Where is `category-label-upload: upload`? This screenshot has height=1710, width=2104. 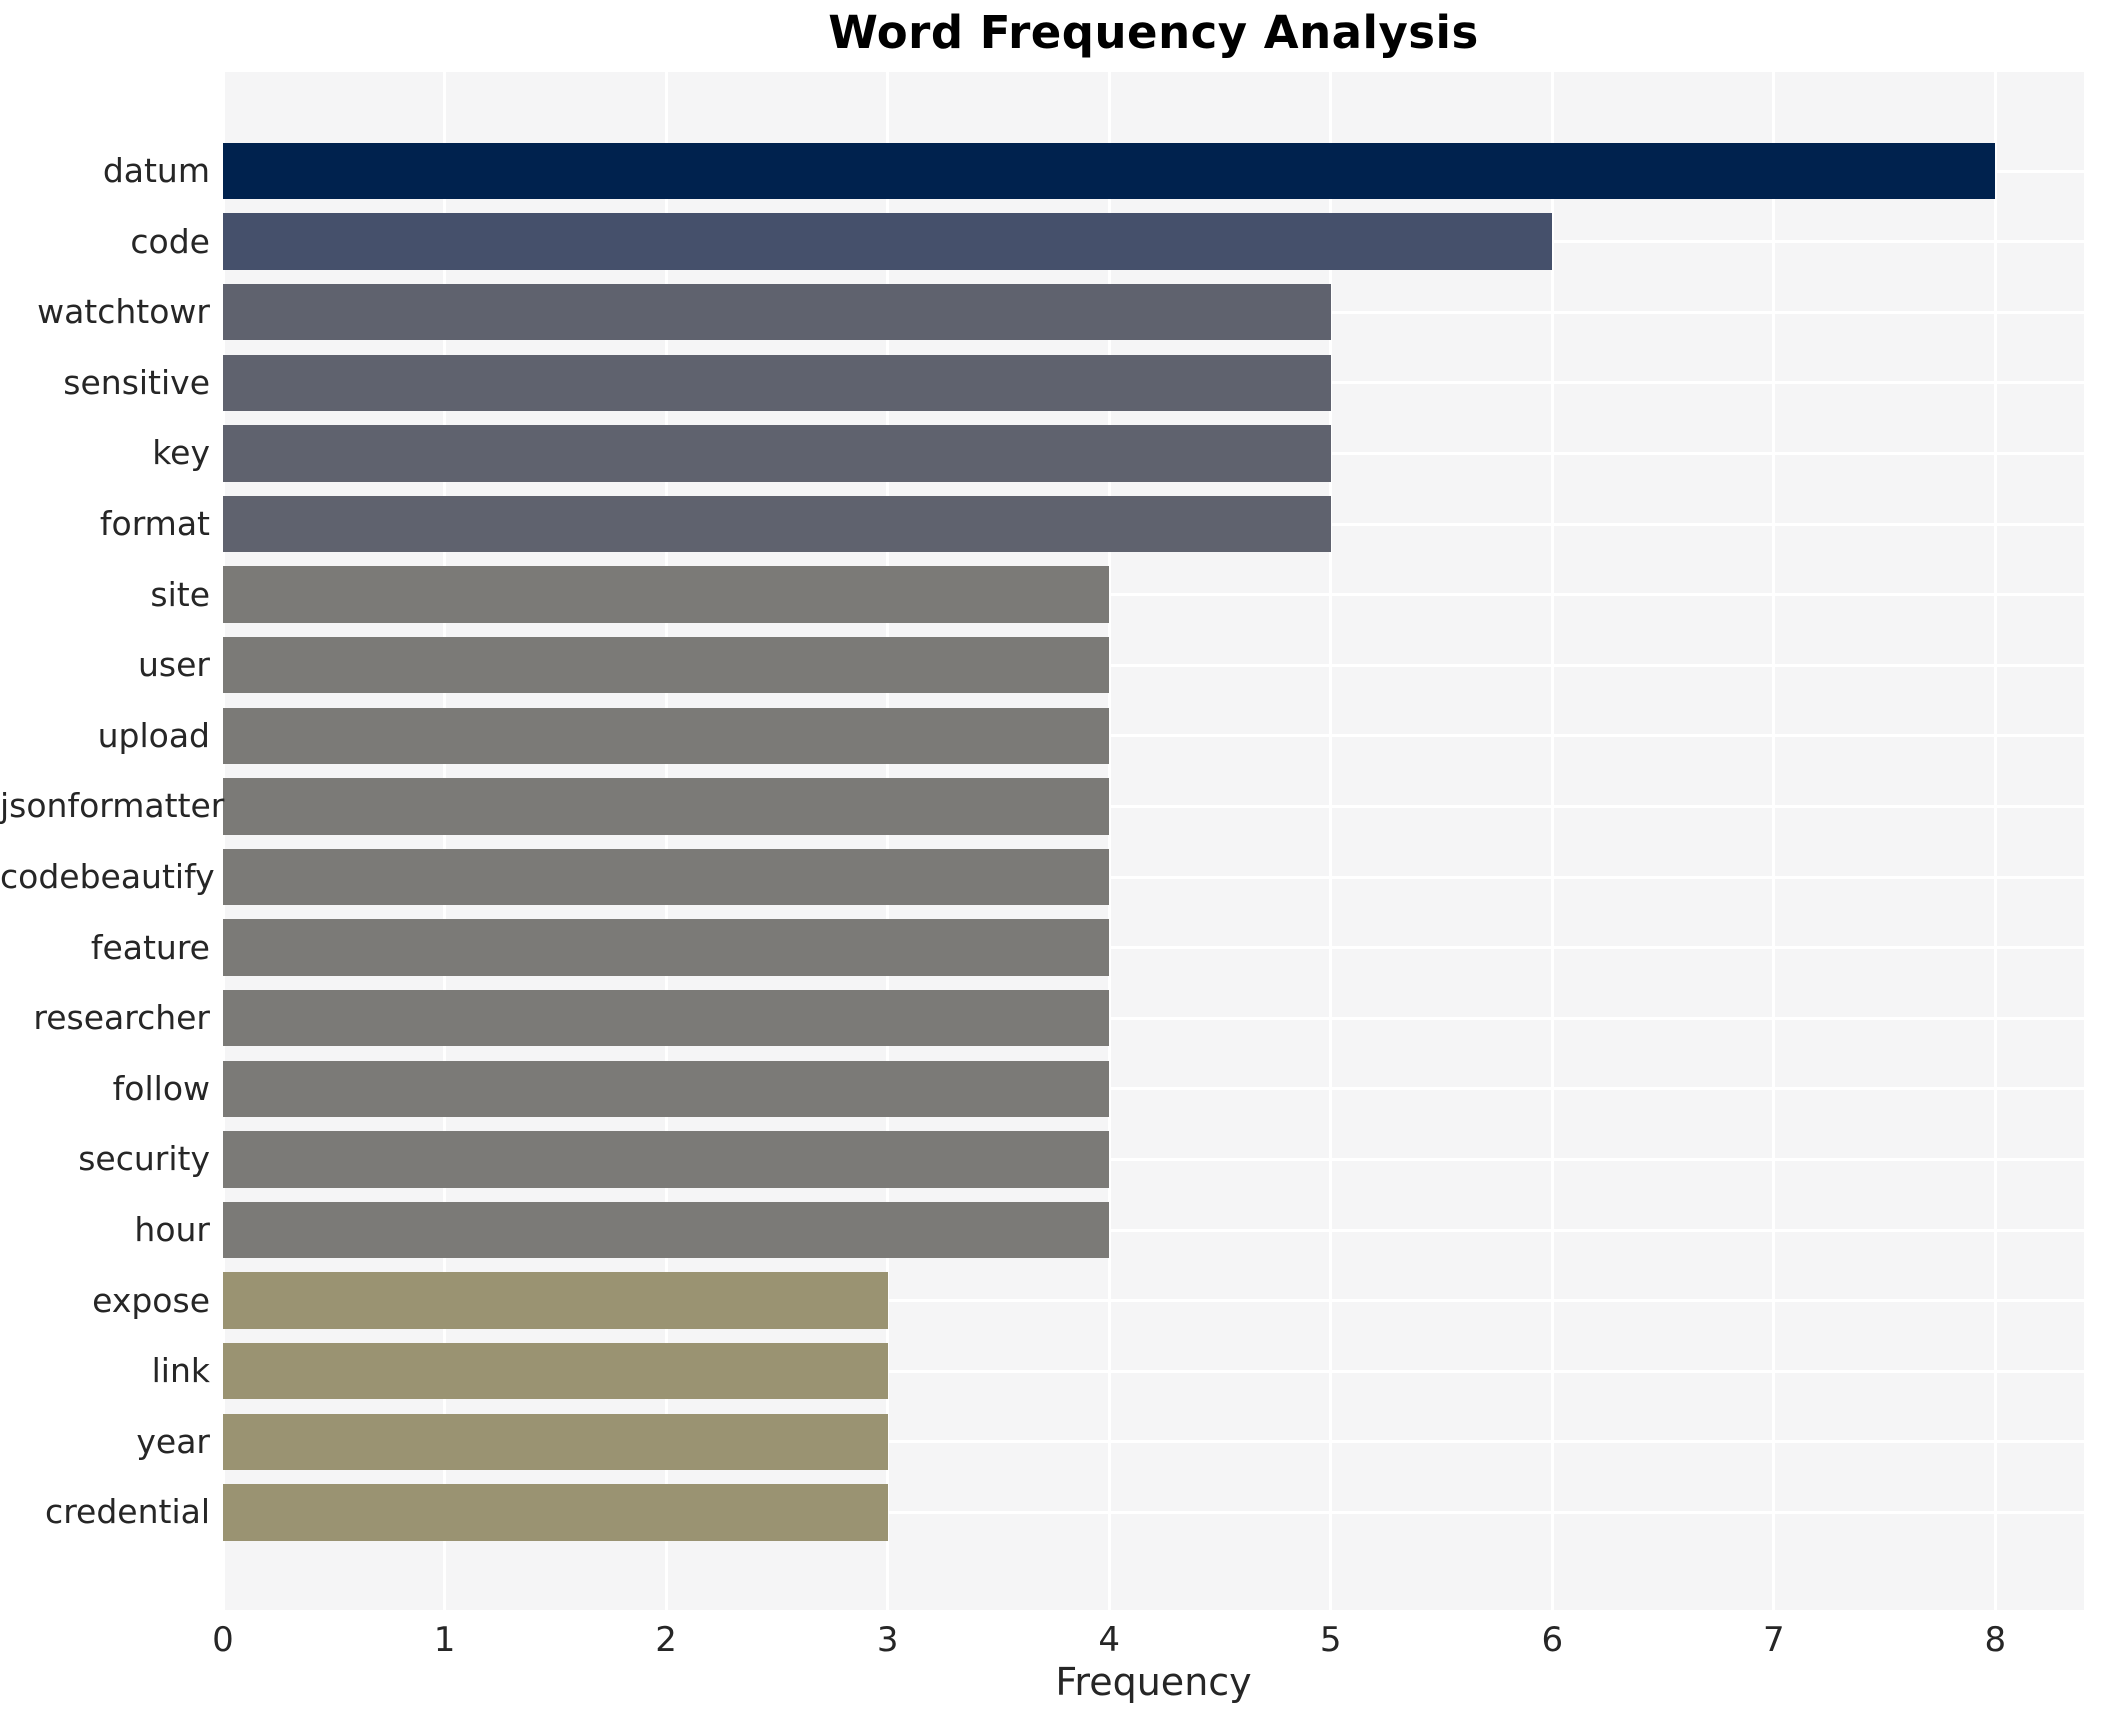 category-label-upload: upload is located at coordinates (153, 735).